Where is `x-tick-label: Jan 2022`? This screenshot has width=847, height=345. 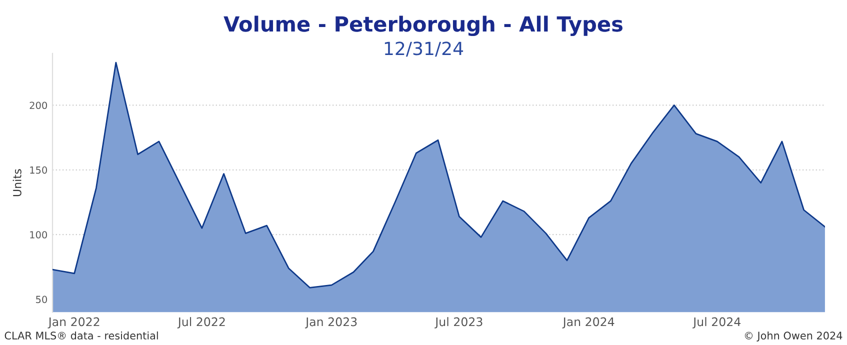
x-tick-label: Jan 2022 is located at coordinates (74, 322).